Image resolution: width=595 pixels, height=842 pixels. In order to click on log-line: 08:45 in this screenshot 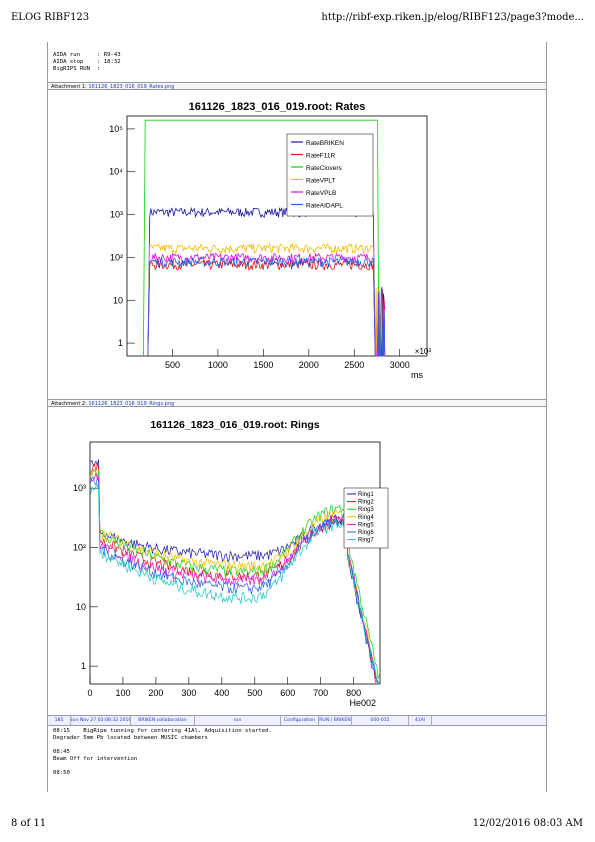, I will do `click(61, 752)`.